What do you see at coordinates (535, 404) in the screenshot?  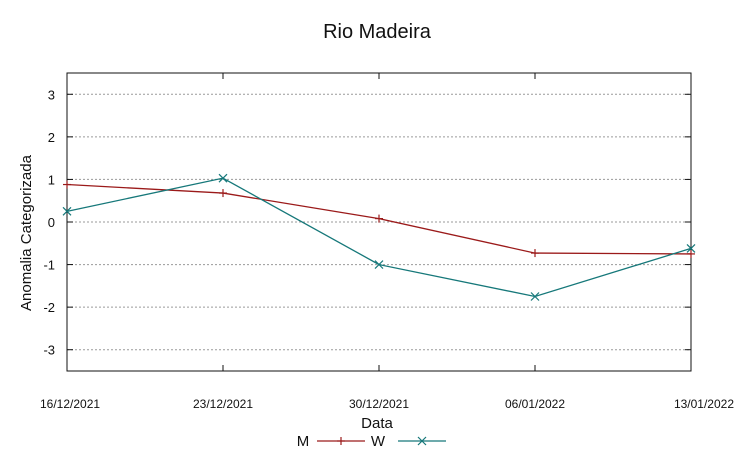 I see `x-tick-label: 06/01/2022` at bounding box center [535, 404].